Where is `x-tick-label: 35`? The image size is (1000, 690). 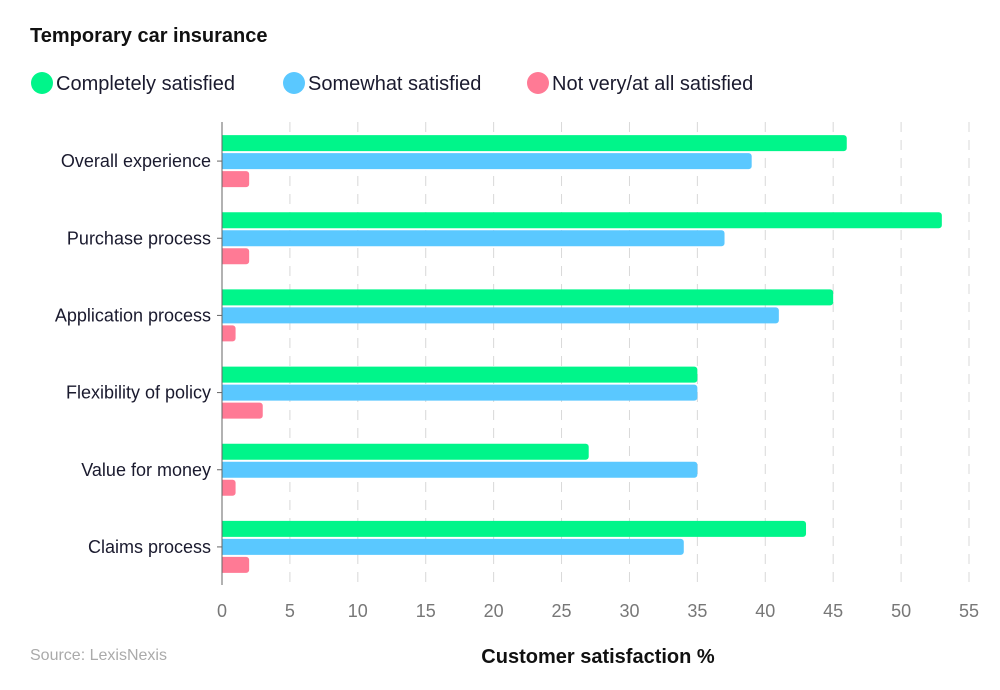
x-tick-label: 35 is located at coordinates (697, 611).